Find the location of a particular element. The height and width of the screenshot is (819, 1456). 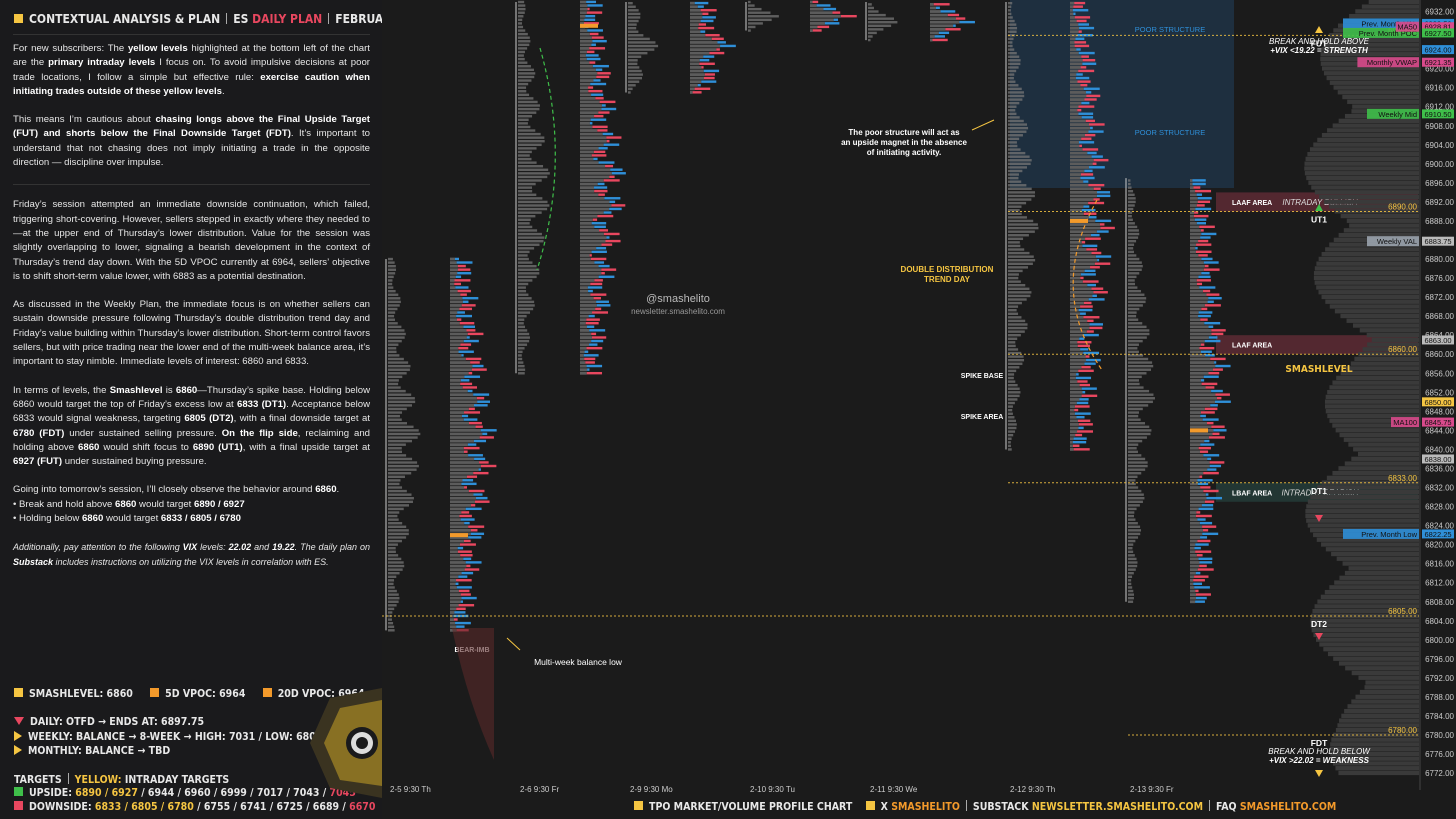

annotation: an upside magnet in the absence is located at coordinates (904, 142).